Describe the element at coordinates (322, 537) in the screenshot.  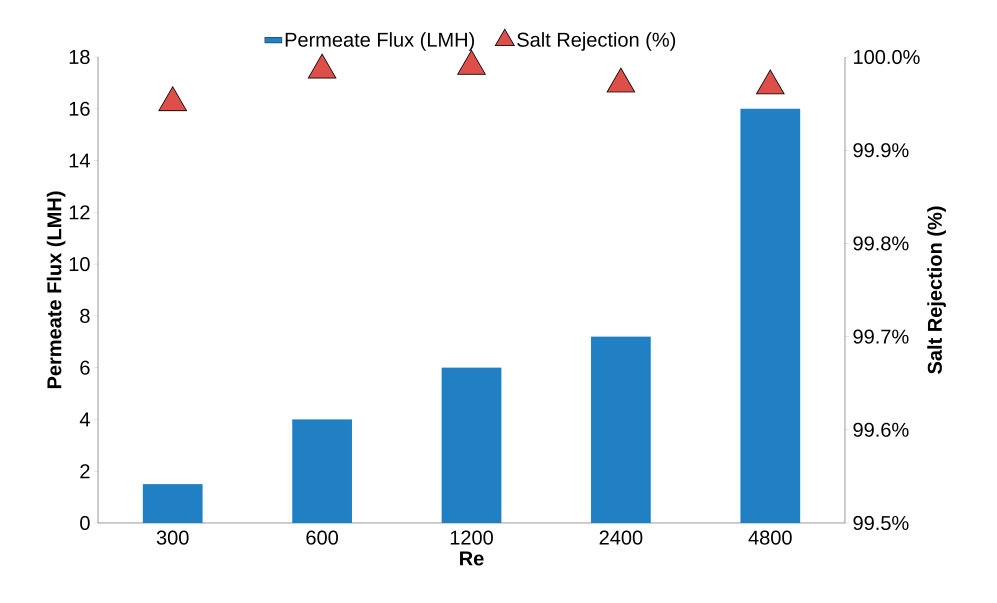
I see `x-tick-label: 600` at that location.